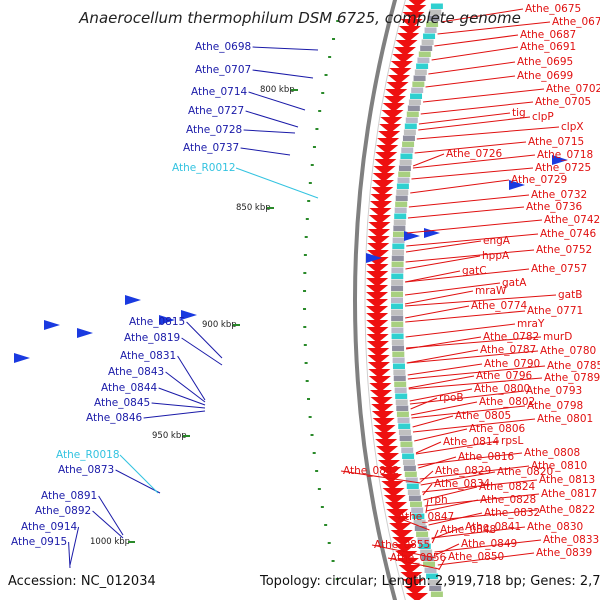 Image resolution: width=600 pixels, height=600 pixels. I want to click on forward-gene-label: Athe_0891, so click(69, 496).